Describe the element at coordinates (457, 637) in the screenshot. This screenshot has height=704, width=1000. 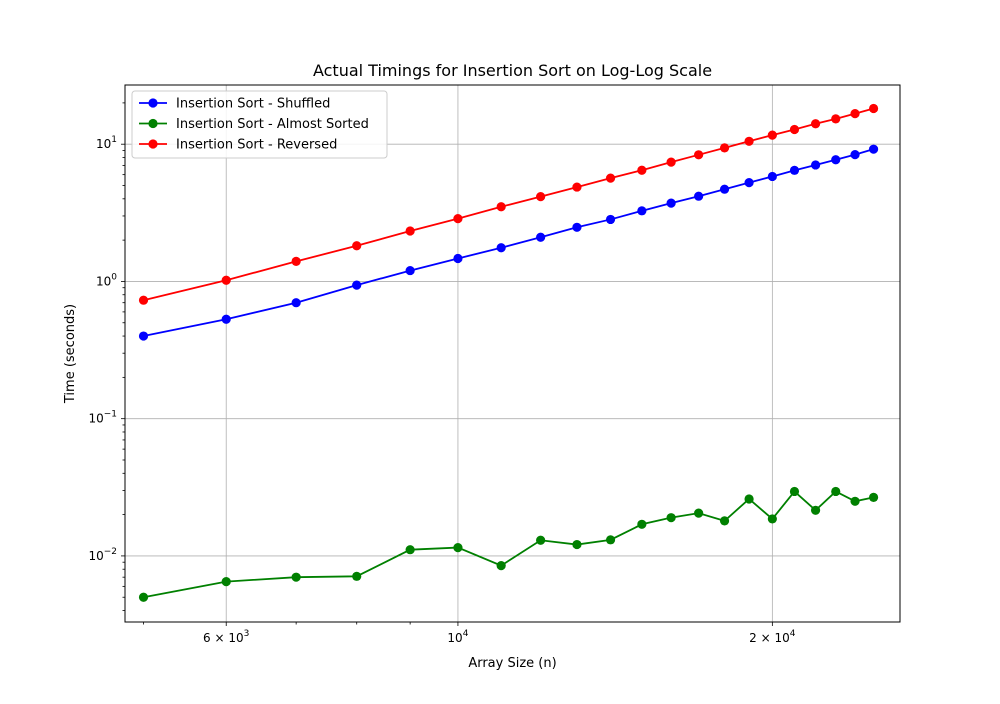
I see `x-tick-label: 104` at that location.